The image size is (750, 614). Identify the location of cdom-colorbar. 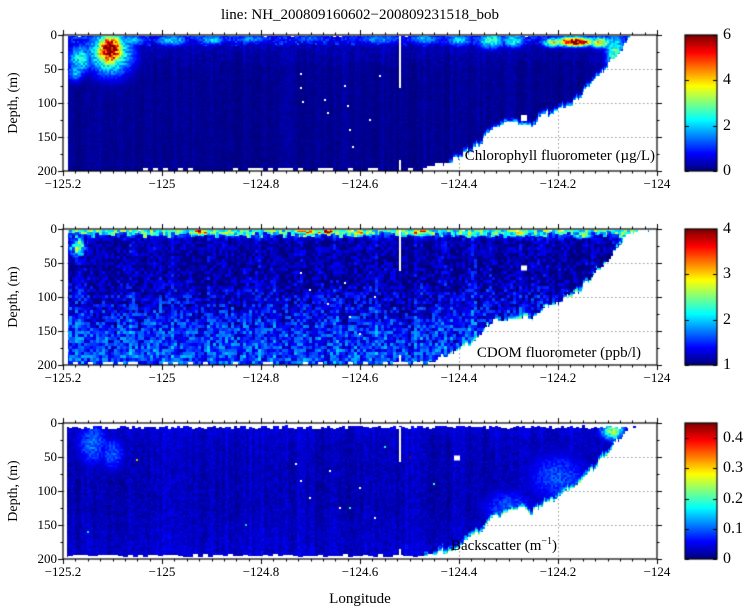
(701, 297).